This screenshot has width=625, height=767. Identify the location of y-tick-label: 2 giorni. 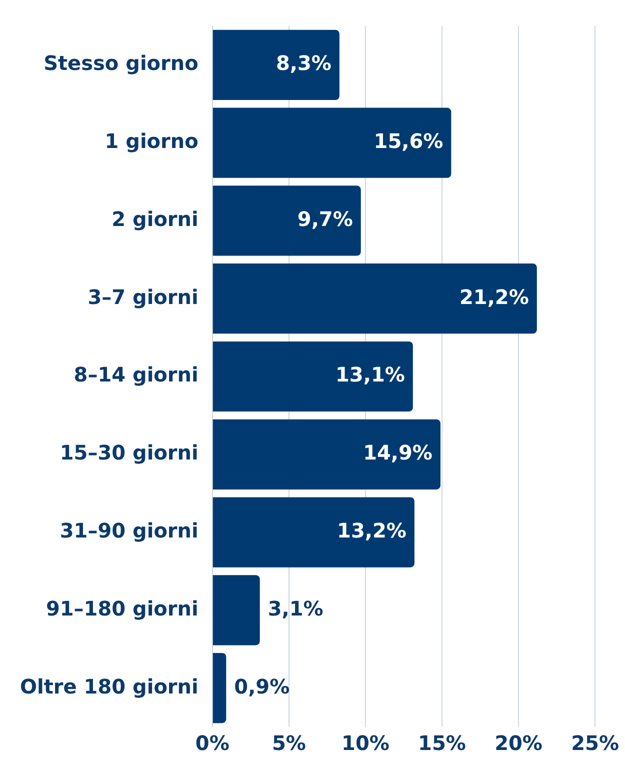
(155, 218).